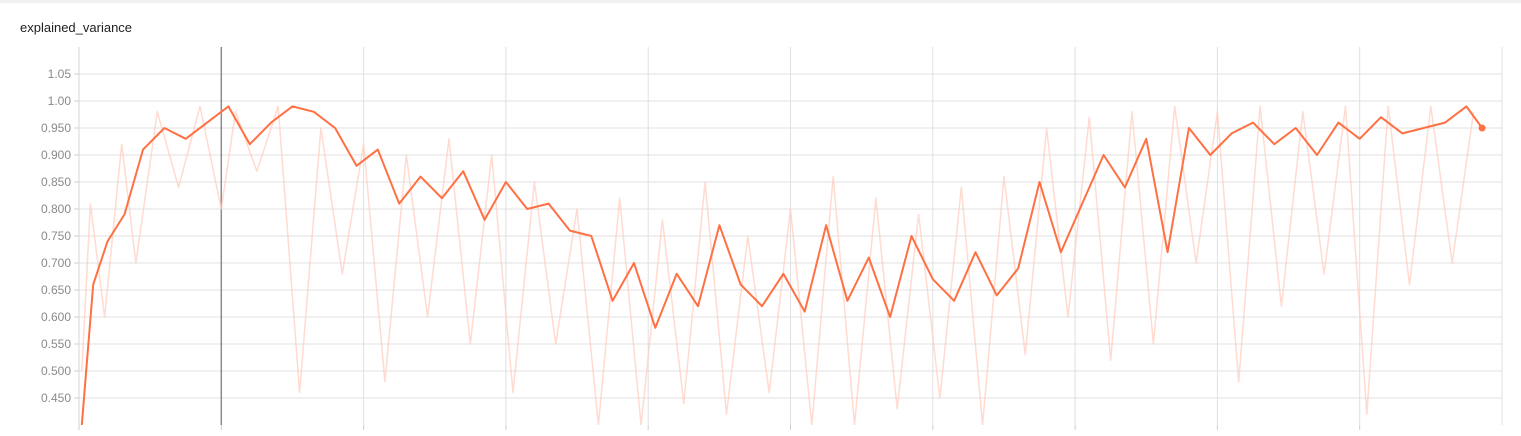 This screenshot has height=436, width=1521. I want to click on y-tick-label: 0.750, so click(56, 236).